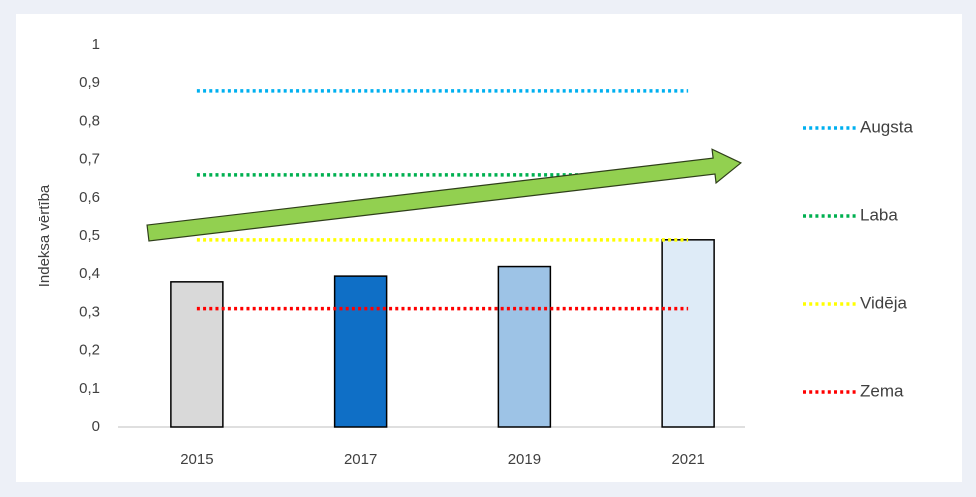 This screenshot has width=976, height=497. Describe the element at coordinates (44, 235) in the screenshot. I see `y-axis-label: Indeksa vērtība` at that location.